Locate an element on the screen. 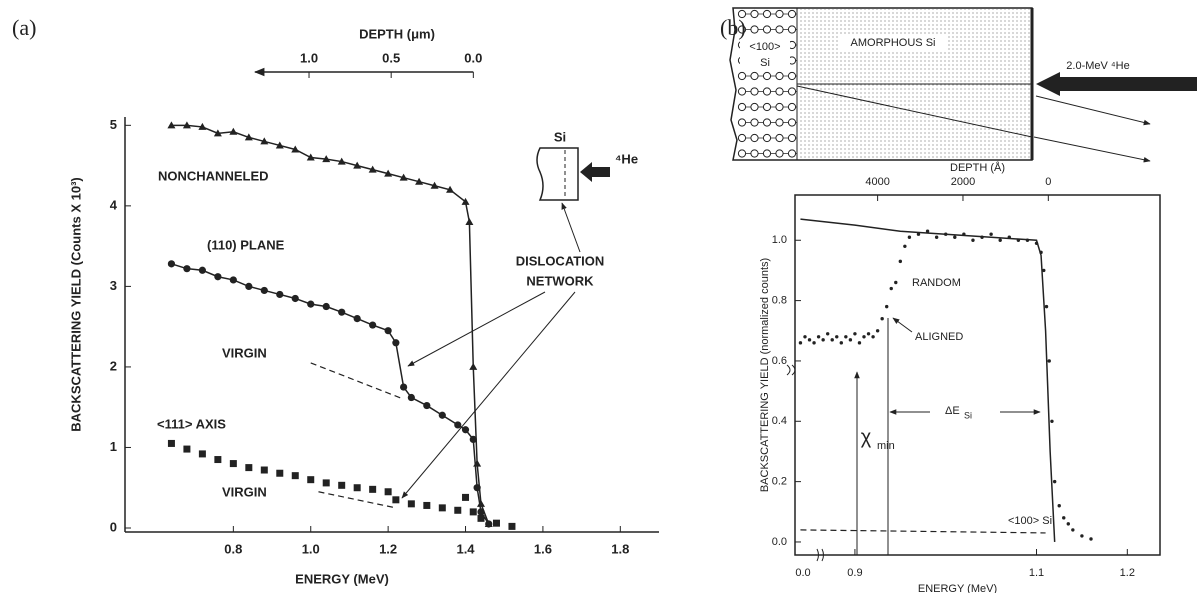 The width and height of the screenshot is (1197, 593). series-label: (110) PLANE is located at coordinates (246, 244).